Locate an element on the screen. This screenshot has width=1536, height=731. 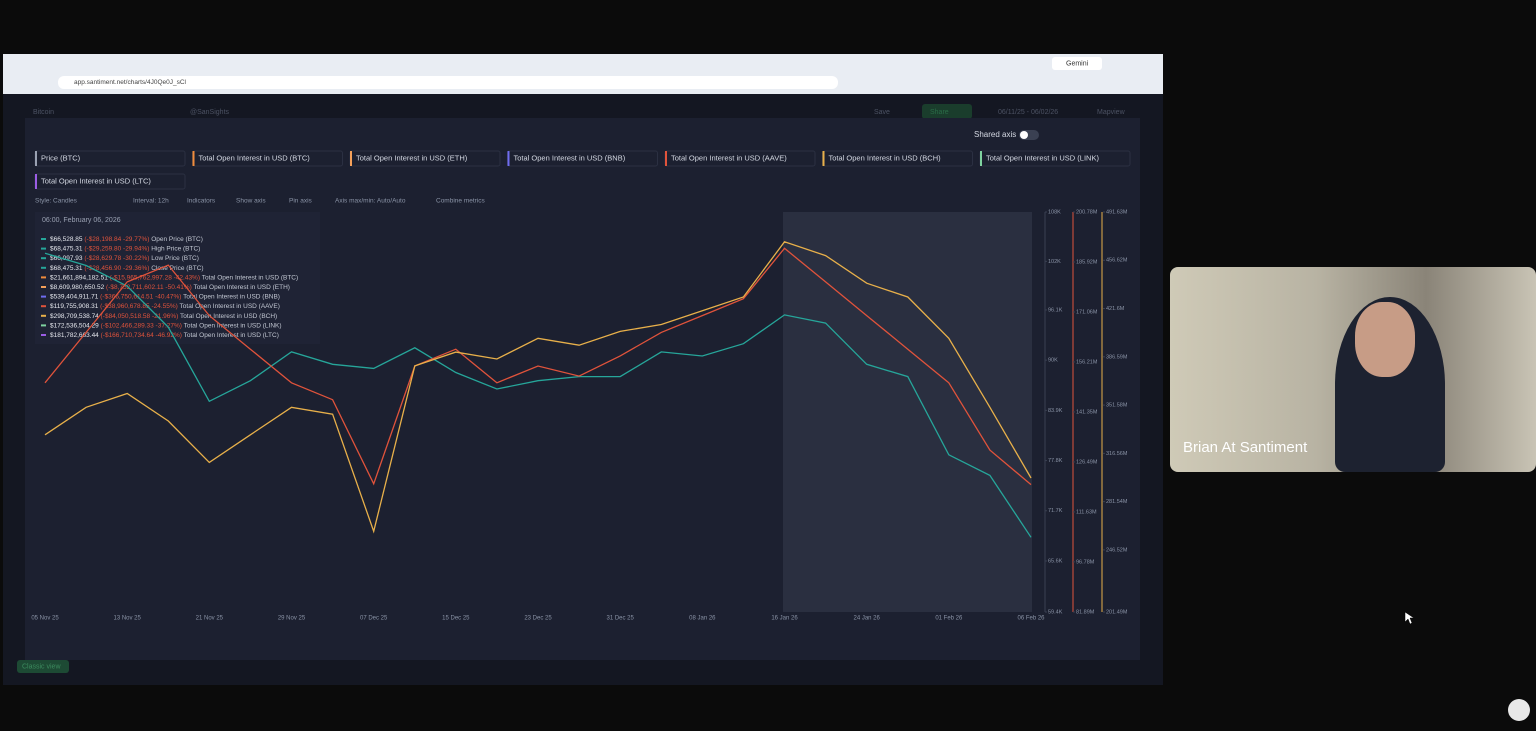
x-tick-label: 31 Dec 25 is located at coordinates (620, 619).